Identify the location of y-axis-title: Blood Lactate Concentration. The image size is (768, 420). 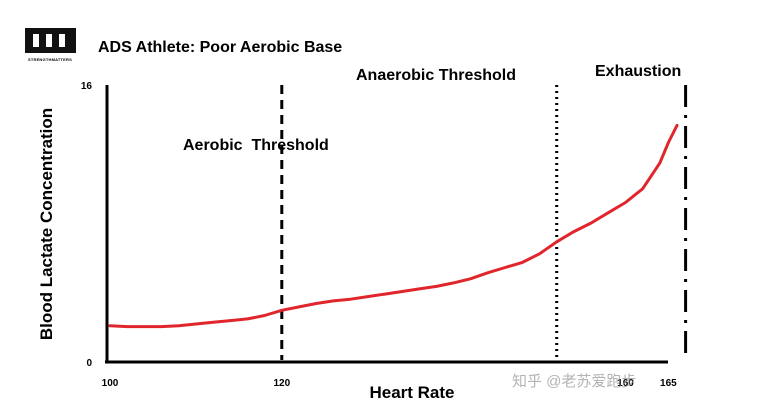
(46, 224).